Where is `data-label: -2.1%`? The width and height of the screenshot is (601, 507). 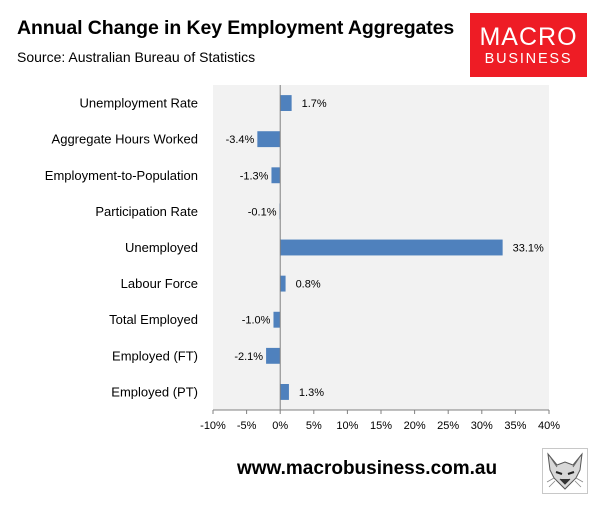
data-label: -2.1% is located at coordinates (248, 357).